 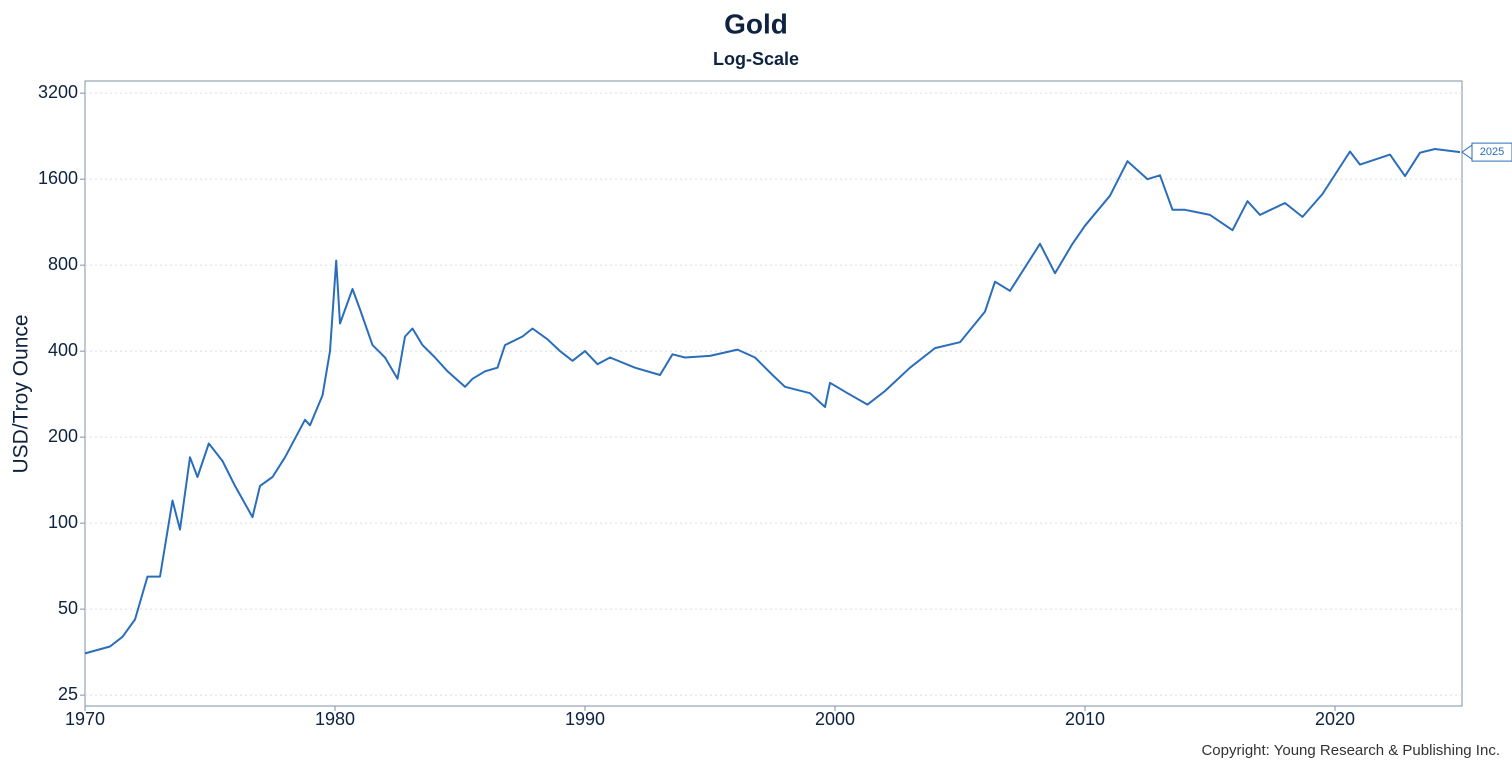 What do you see at coordinates (63, 350) in the screenshot?
I see `y-tick-label: 400` at bounding box center [63, 350].